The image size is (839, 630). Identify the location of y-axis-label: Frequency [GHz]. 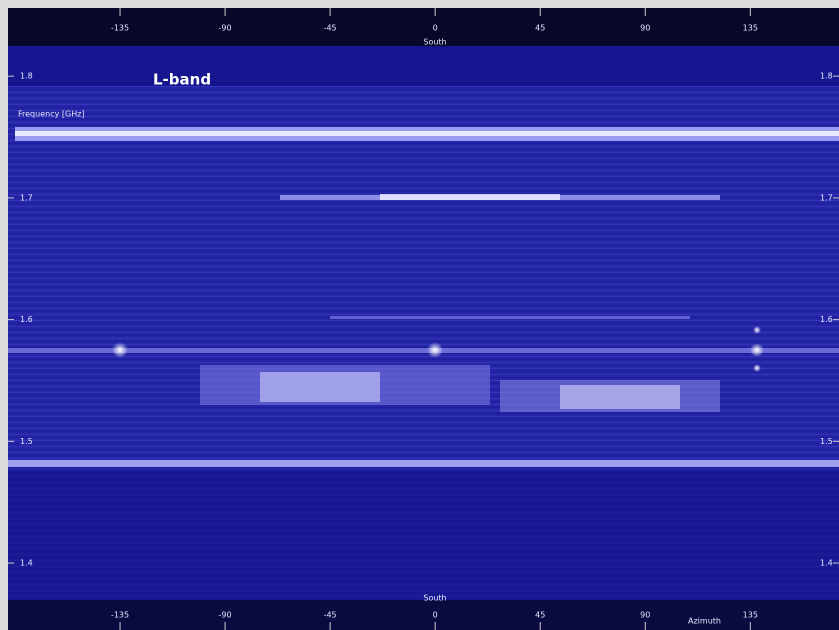
(51, 114).